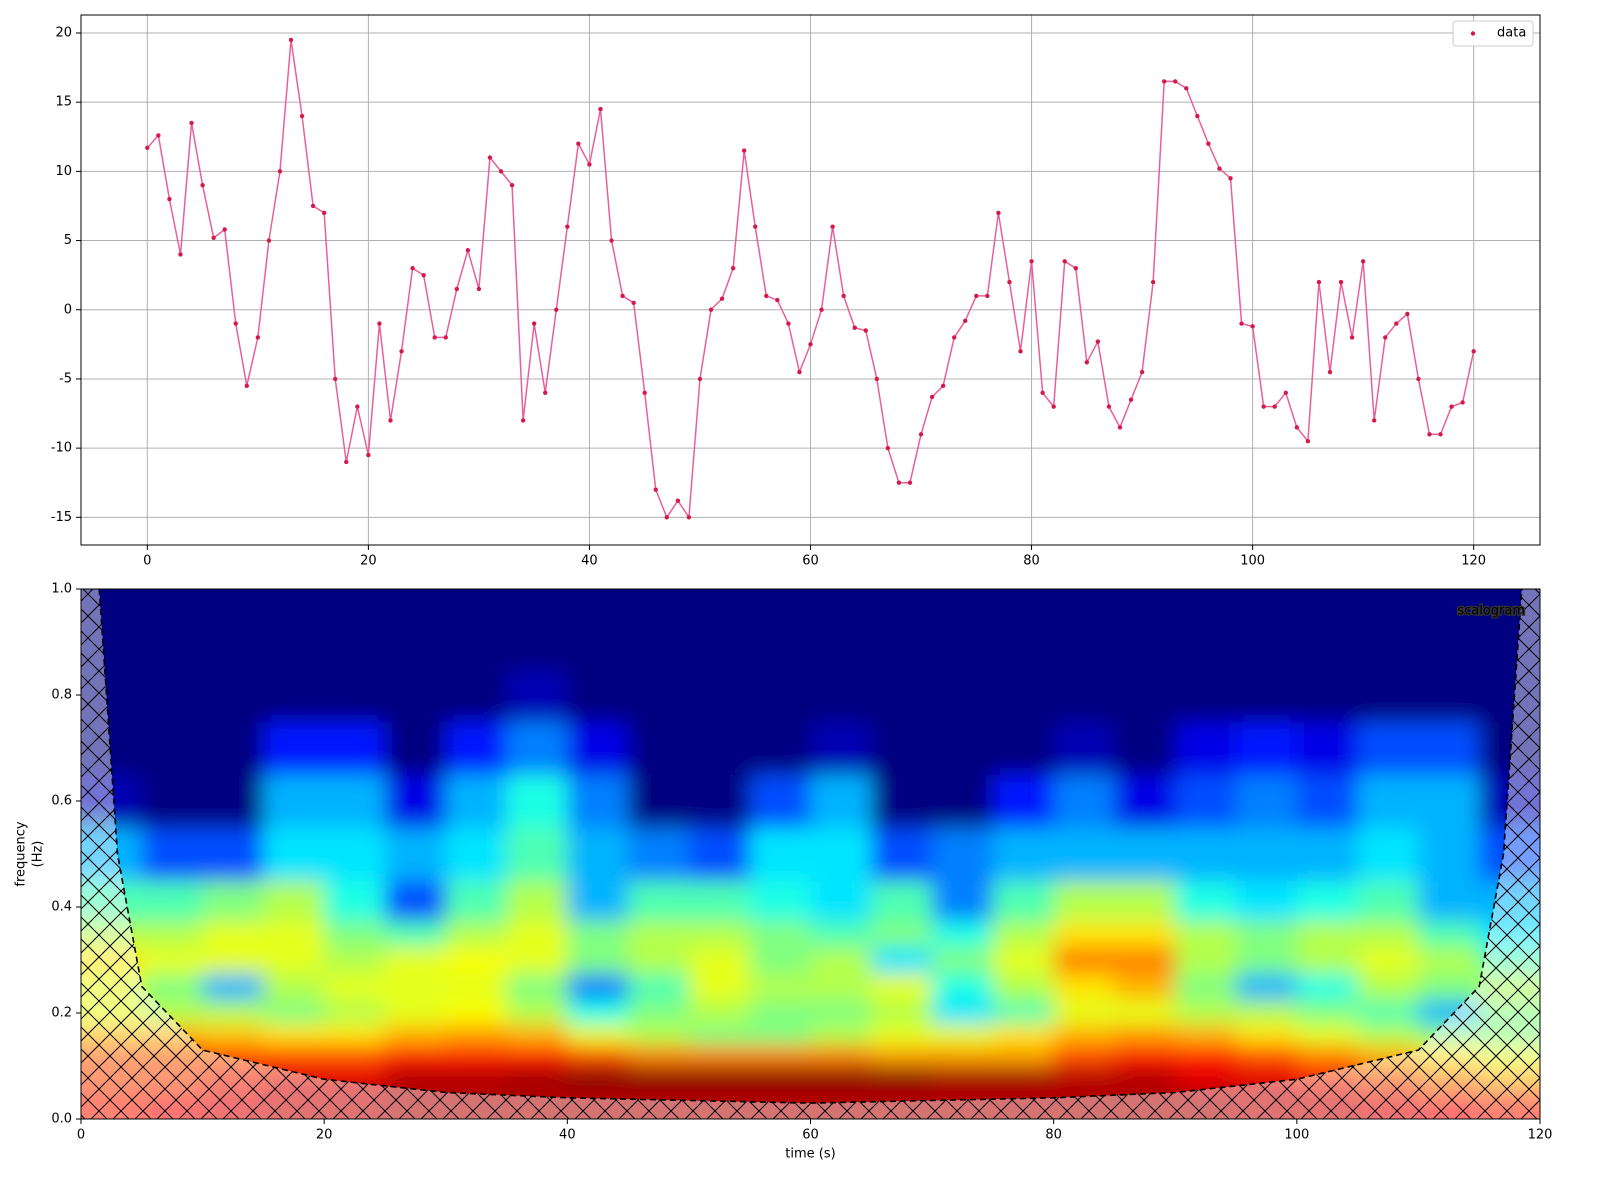 Image resolution: width=1600 pixels, height=1200 pixels. I want to click on x-tick-label: 100, so click(1296, 1135).